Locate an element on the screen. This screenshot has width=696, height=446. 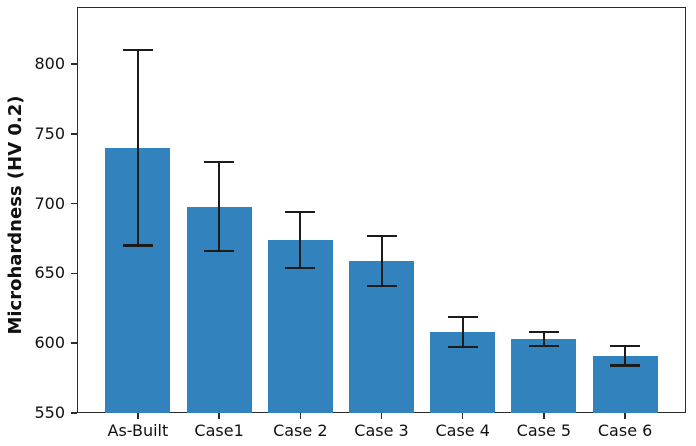
x-tick-label: Case 6 is located at coordinates (625, 430).